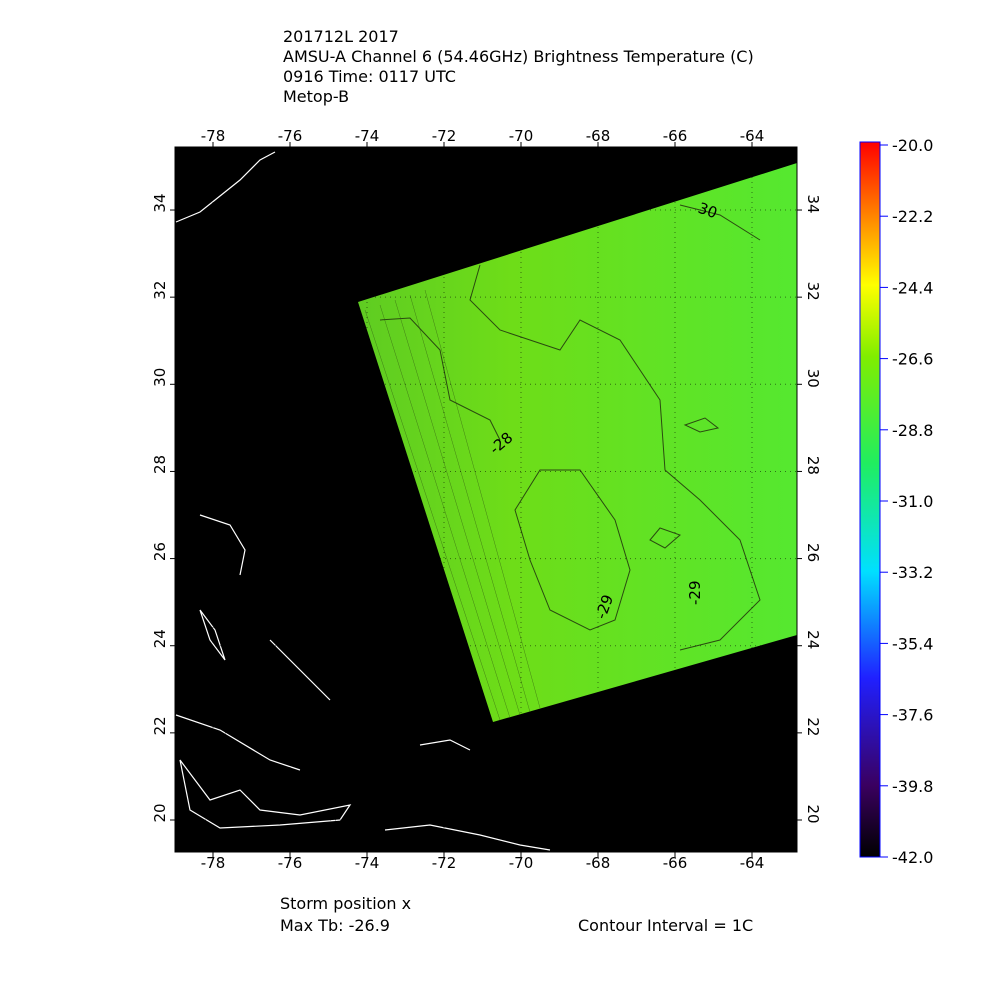 The image size is (1000, 1000). What do you see at coordinates (912, 216) in the screenshot?
I see `colorbar-label: -22.2` at bounding box center [912, 216].